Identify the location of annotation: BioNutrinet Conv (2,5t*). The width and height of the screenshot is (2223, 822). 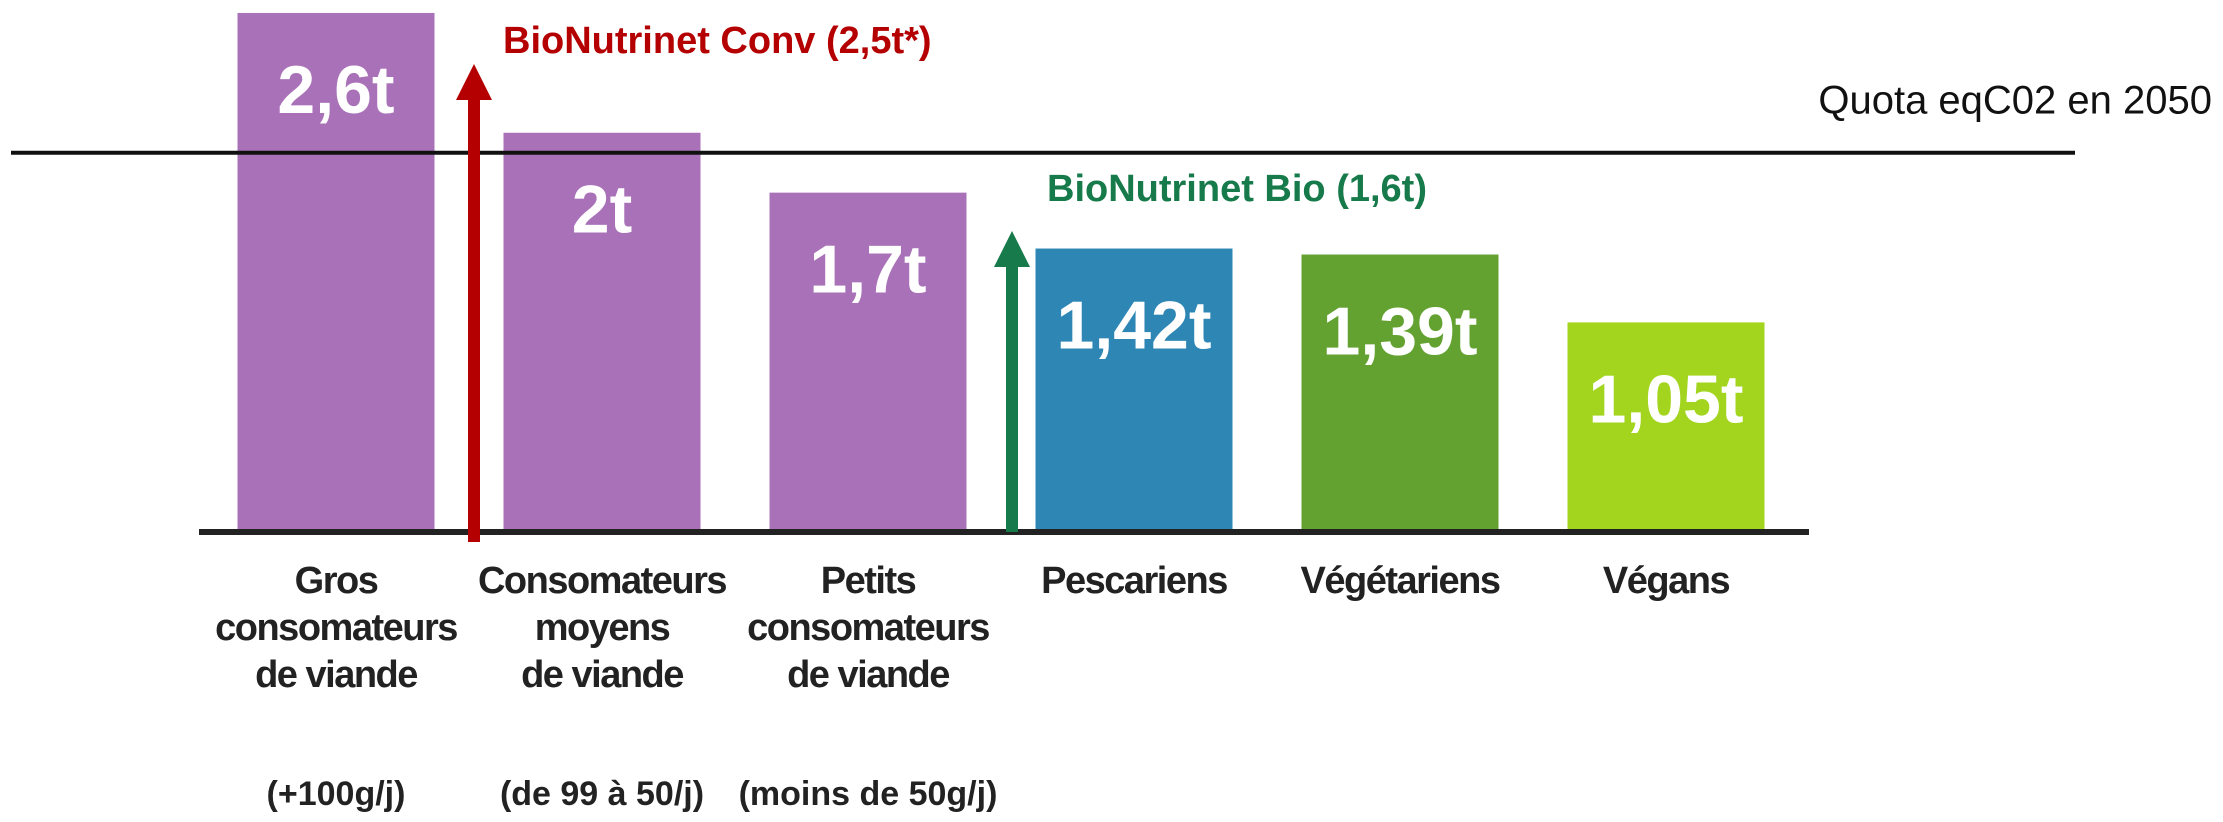
(717, 41).